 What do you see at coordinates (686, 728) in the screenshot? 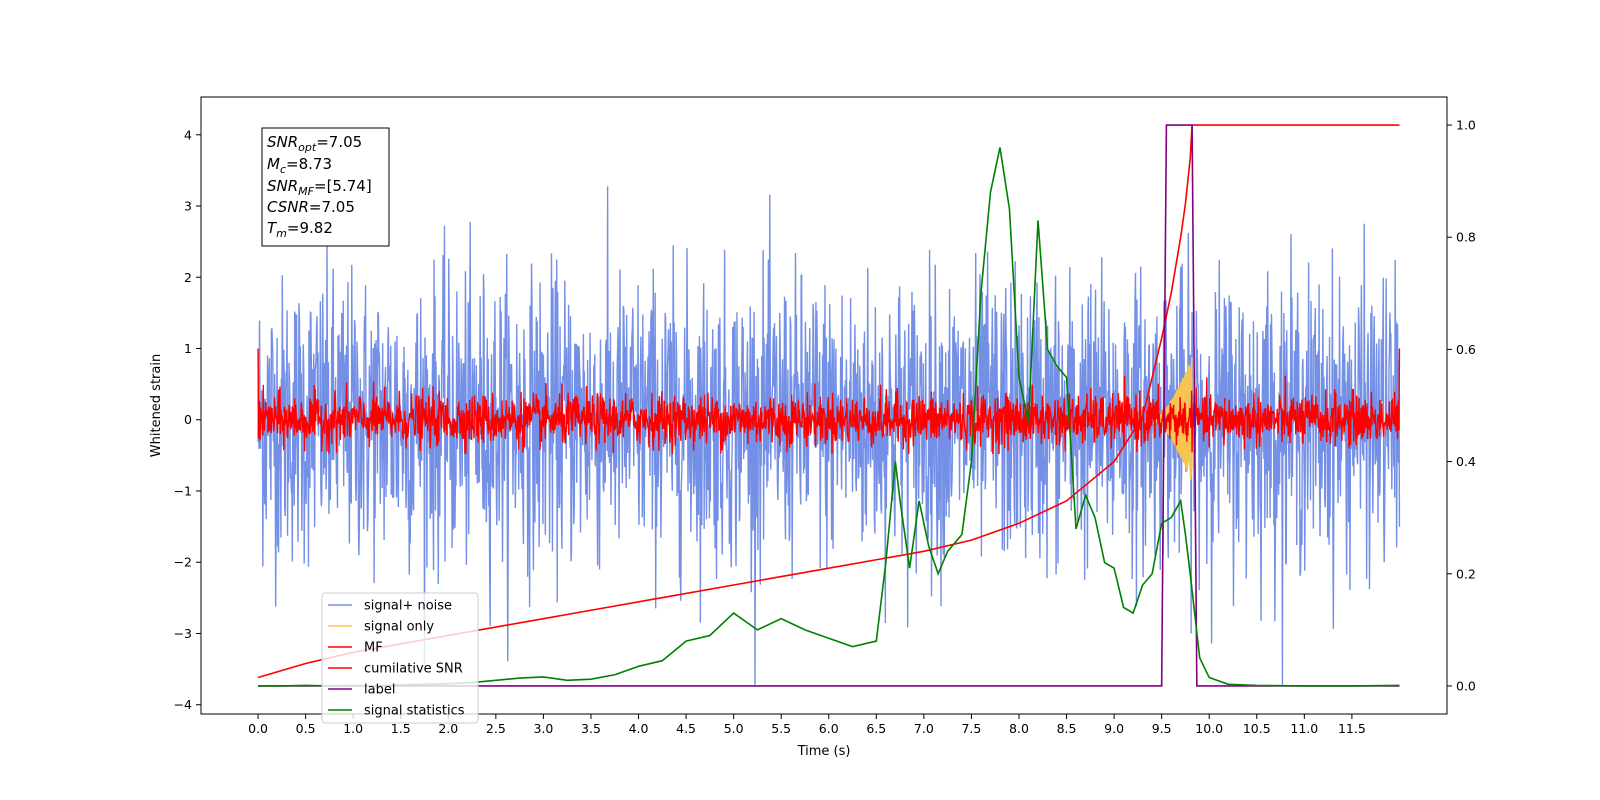
I see `x-tick-label: 4.5` at bounding box center [686, 728].